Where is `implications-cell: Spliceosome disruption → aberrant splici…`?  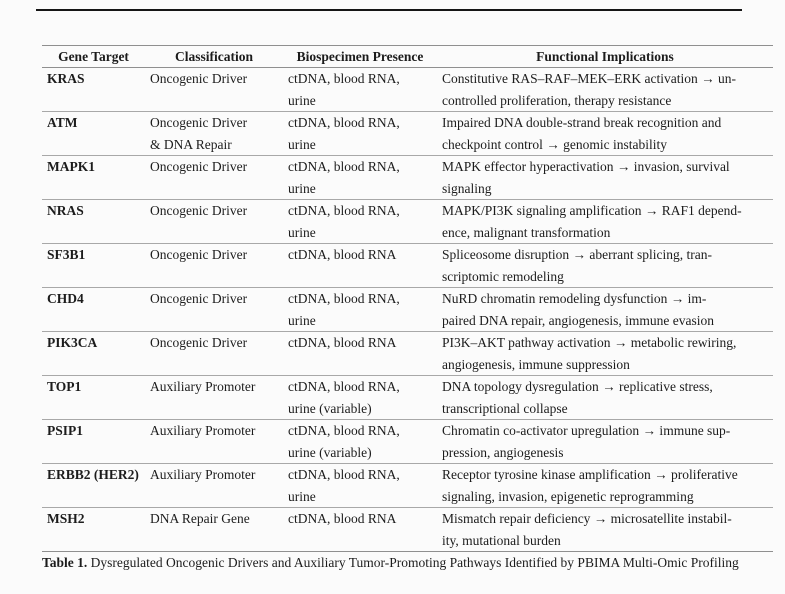
implications-cell: Spliceosome disruption → aberrant splici… is located at coordinates (605, 265).